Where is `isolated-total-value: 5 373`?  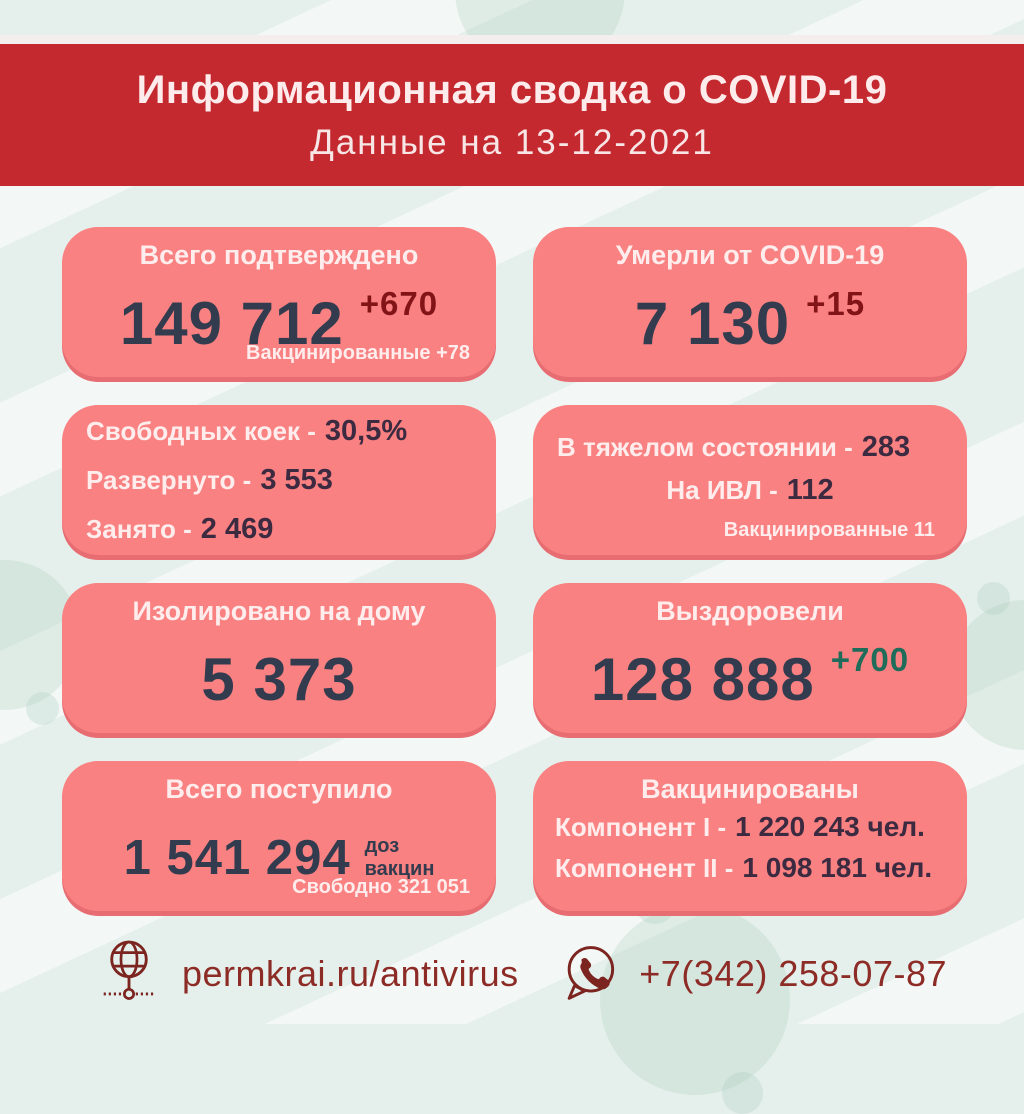 isolated-total-value: 5 373 is located at coordinates (279, 679).